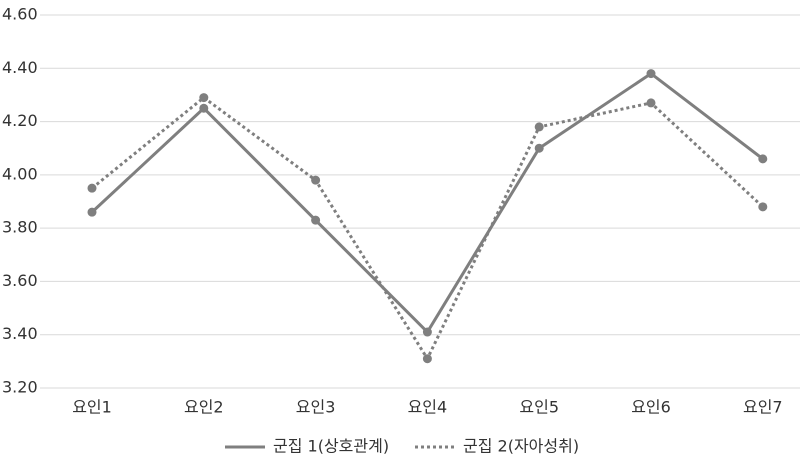 The height and width of the screenshot is (462, 800). I want to click on y-tick-label: 3.20, so click(20, 387).